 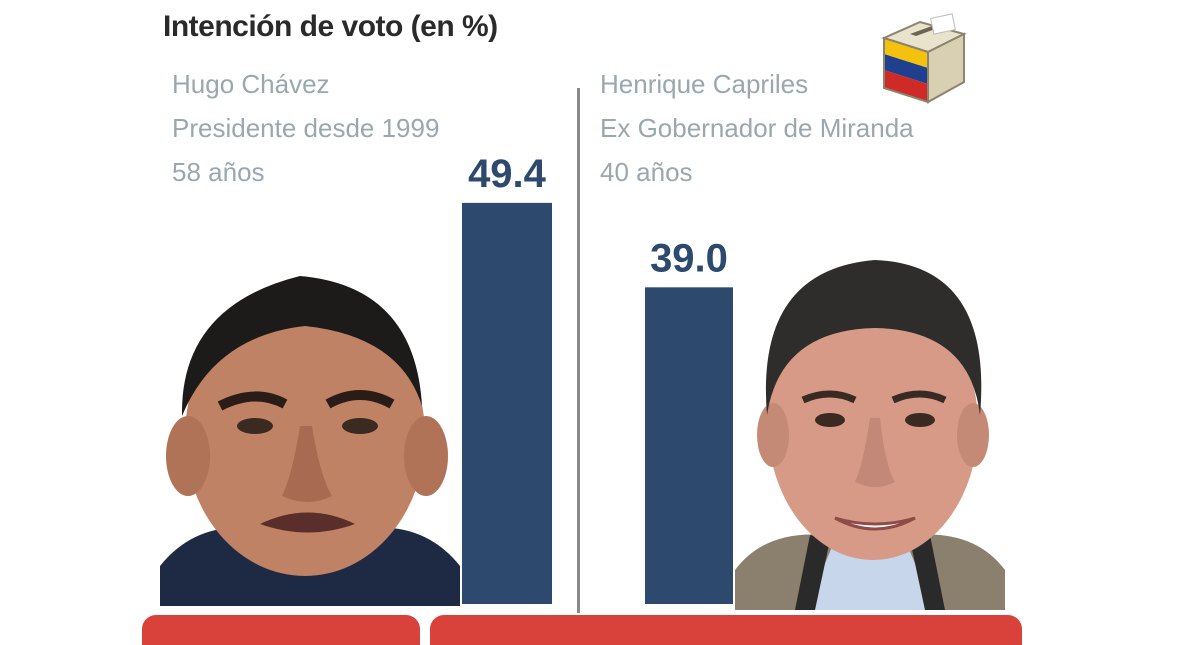 I want to click on ballot-box-icon, so click(x=924, y=58).